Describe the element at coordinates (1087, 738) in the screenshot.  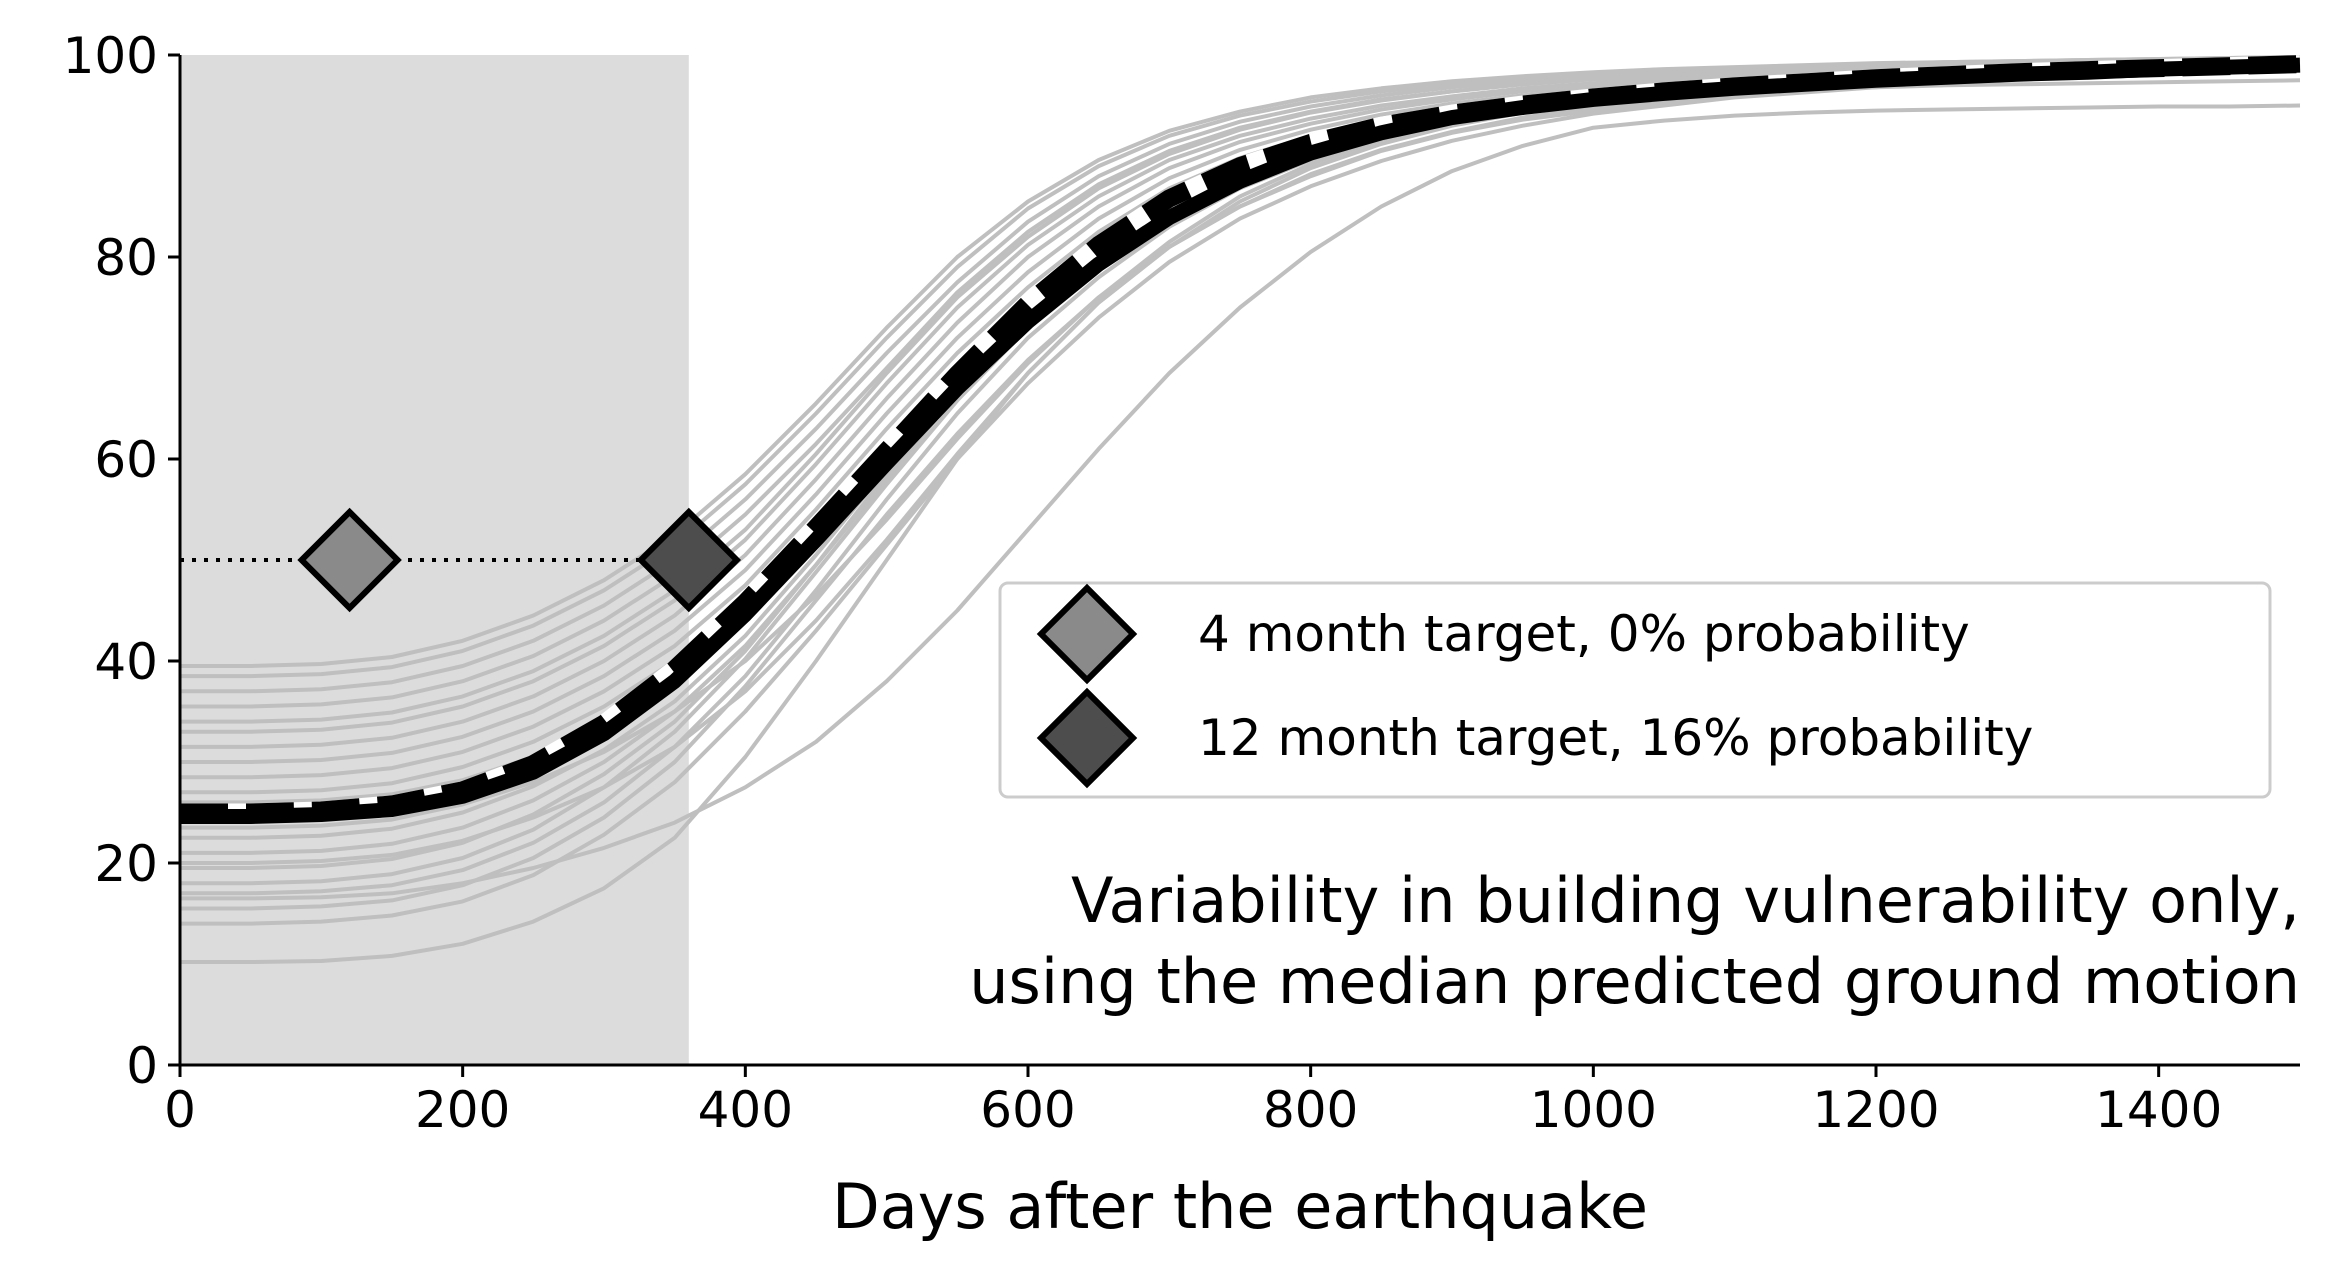
I see `legend-marker-12-month` at that location.